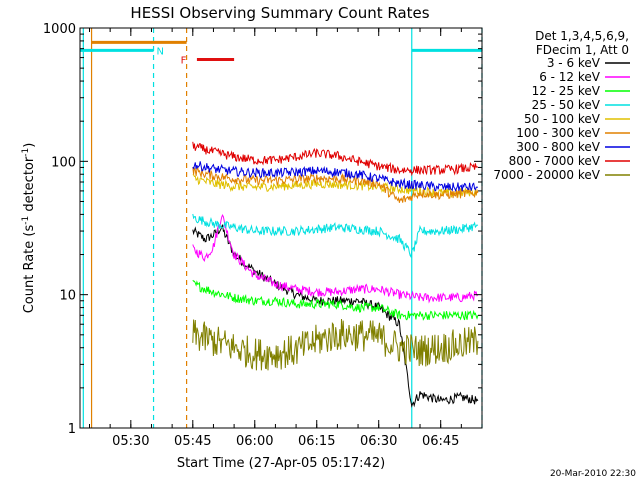 Image resolution: width=640 pixels, height=480 pixels. Describe the element at coordinates (72, 429) in the screenshot. I see `y-tick-label-0: 1` at that location.